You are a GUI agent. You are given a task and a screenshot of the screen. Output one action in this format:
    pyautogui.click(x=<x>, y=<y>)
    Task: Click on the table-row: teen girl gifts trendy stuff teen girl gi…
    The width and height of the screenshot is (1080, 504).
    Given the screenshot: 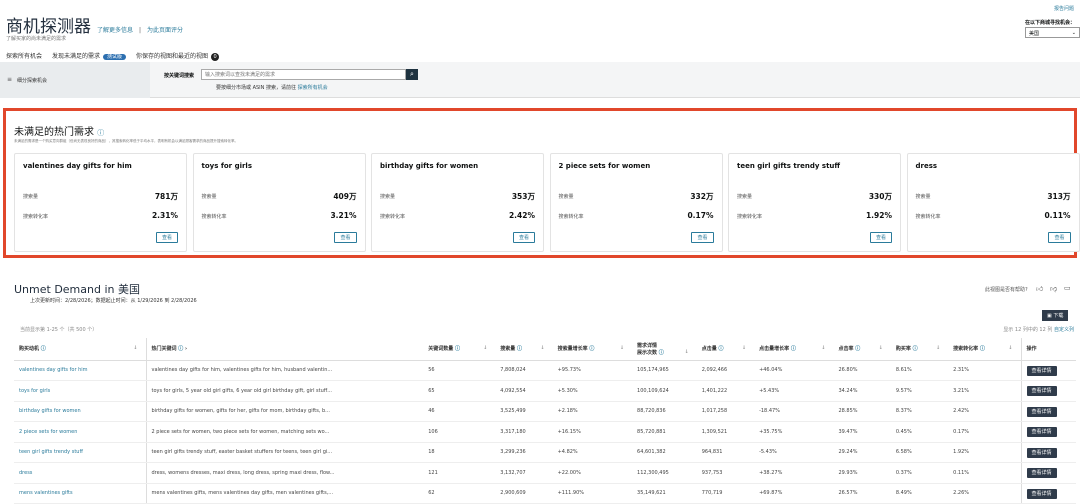 What is the action you would take?
    pyautogui.click(x=545, y=452)
    